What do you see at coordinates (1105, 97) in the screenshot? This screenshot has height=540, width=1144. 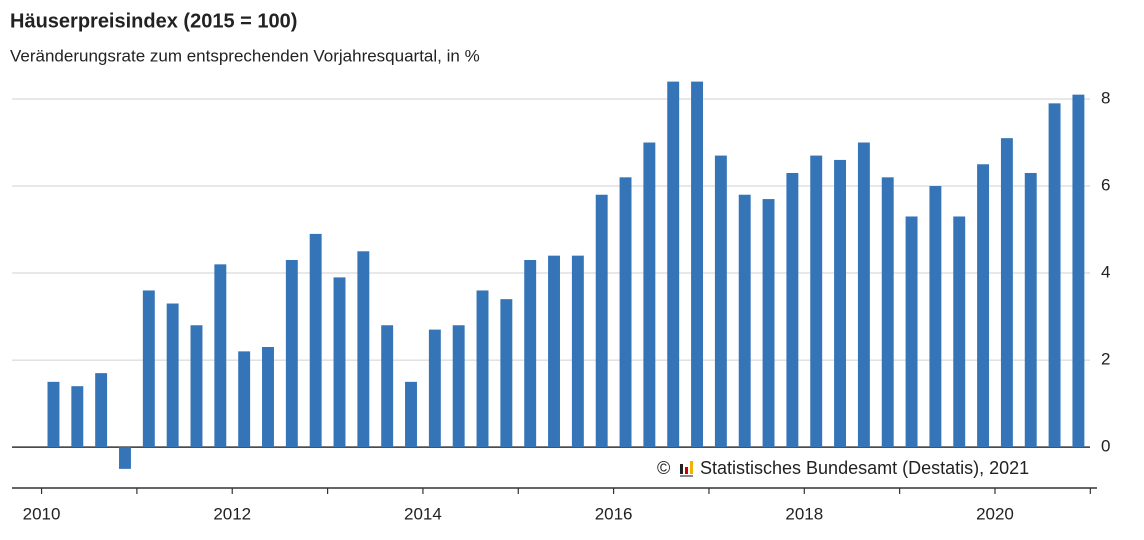 I see `y-tick-label: 8` at bounding box center [1105, 97].